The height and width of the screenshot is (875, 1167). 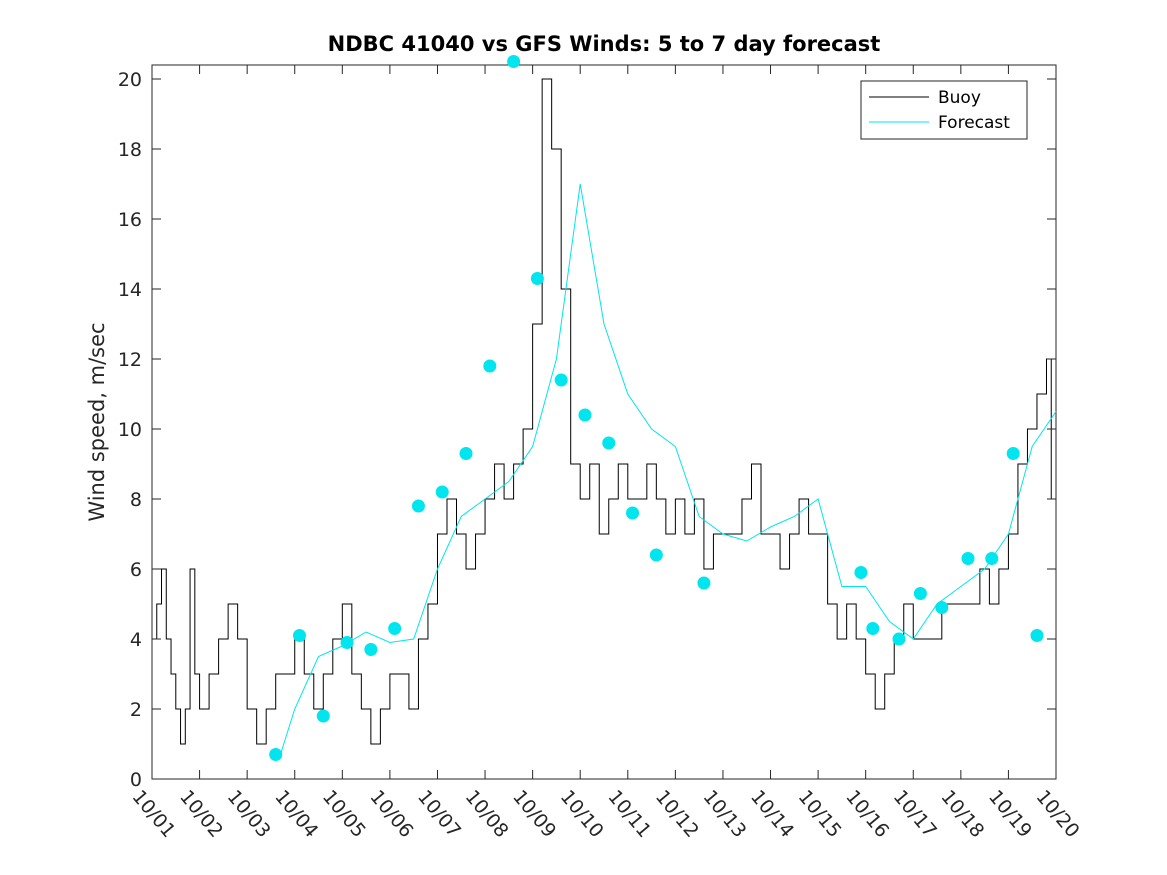 I want to click on y-tick-label: 6, so click(x=136, y=570).